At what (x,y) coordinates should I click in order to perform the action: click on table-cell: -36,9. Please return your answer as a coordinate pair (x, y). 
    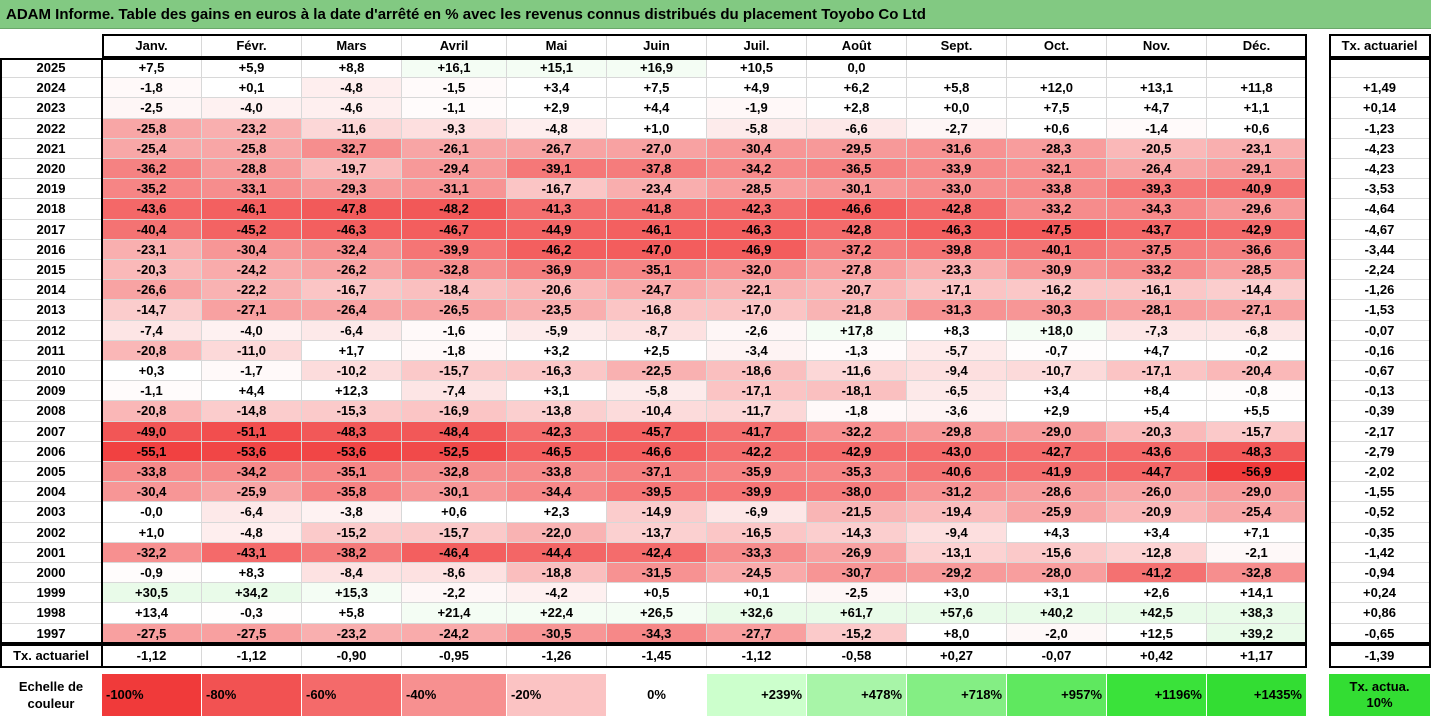
    Looking at the image, I should click on (557, 270).